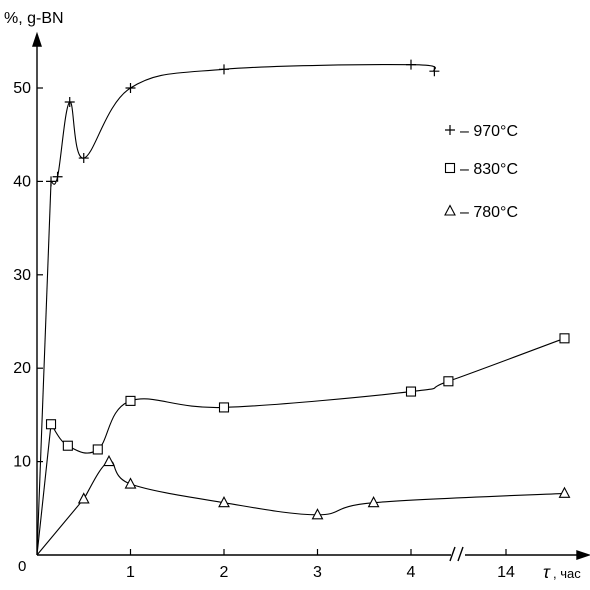 This screenshot has width=590, height=590. Describe the element at coordinates (130, 572) in the screenshot. I see `x-tick-label: 1` at that location.